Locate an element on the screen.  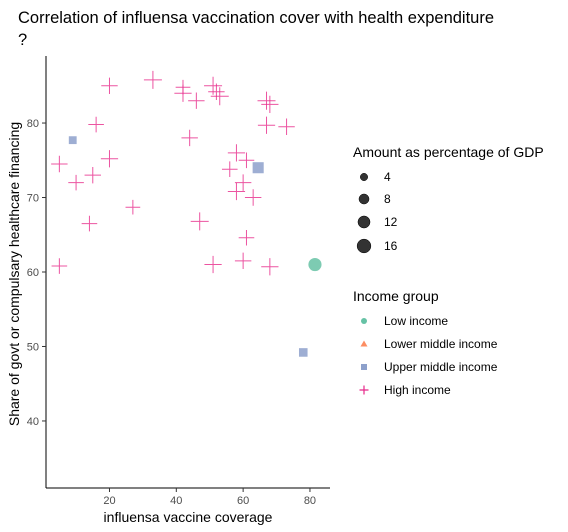
y-tick-label: 40 is located at coordinates (33, 422).